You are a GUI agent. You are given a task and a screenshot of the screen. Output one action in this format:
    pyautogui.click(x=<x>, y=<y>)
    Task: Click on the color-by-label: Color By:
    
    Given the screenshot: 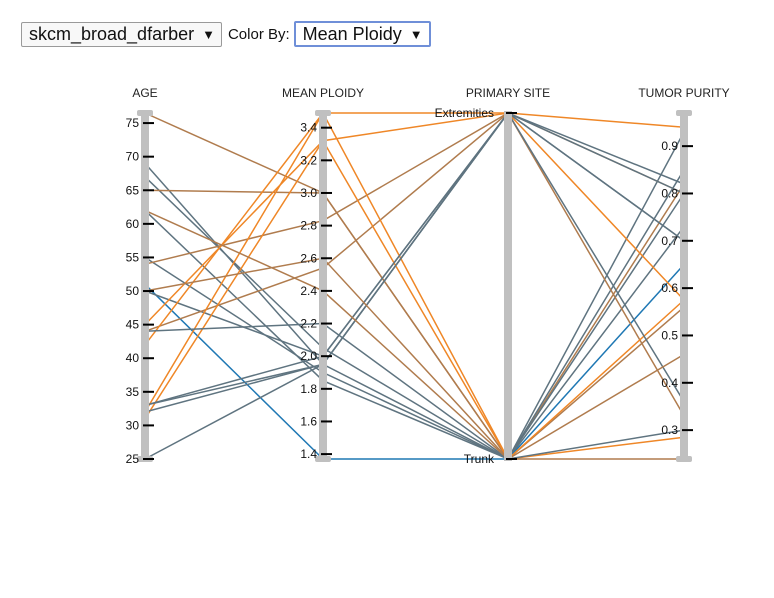 What is the action you would take?
    pyautogui.click(x=258, y=34)
    